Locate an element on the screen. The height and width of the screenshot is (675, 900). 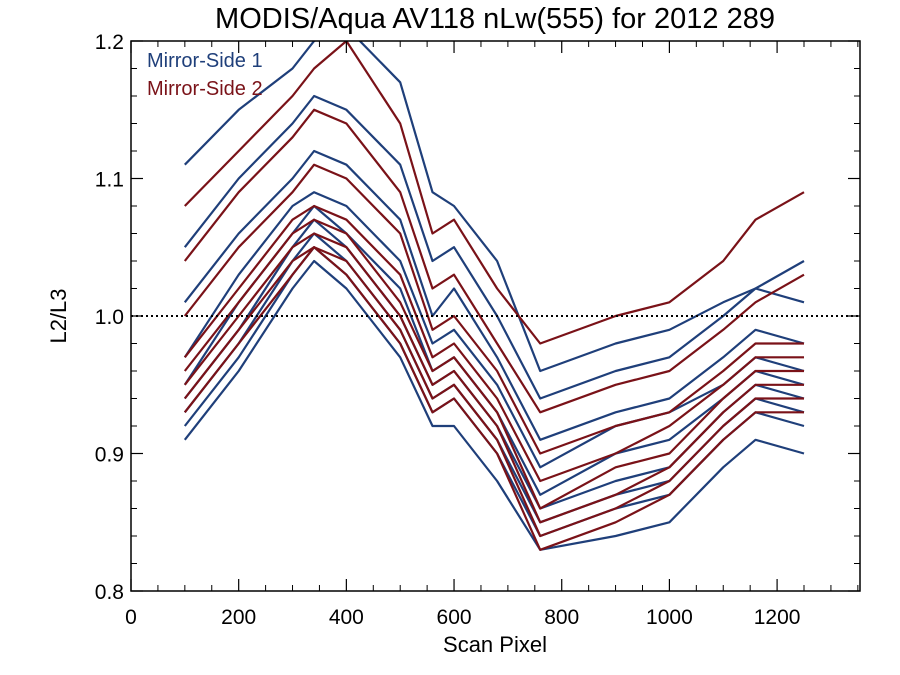
legend: Mirror-Side 1 Mirror-Side 2 is located at coordinates (205, 75).